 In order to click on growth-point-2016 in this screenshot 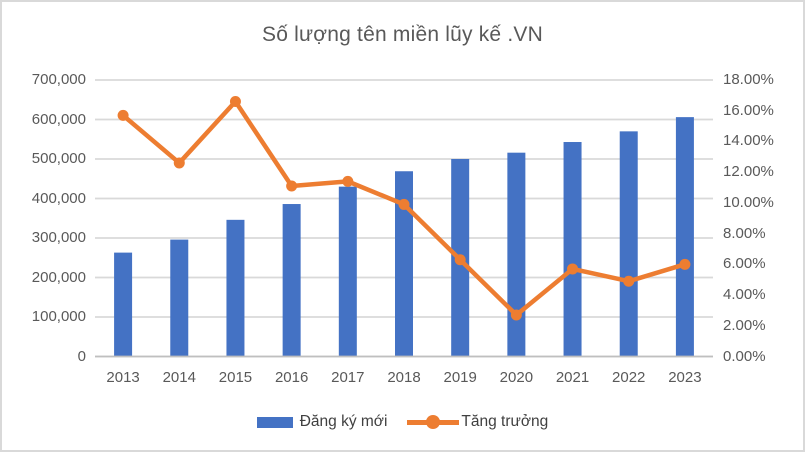, I will do `click(292, 186)`.